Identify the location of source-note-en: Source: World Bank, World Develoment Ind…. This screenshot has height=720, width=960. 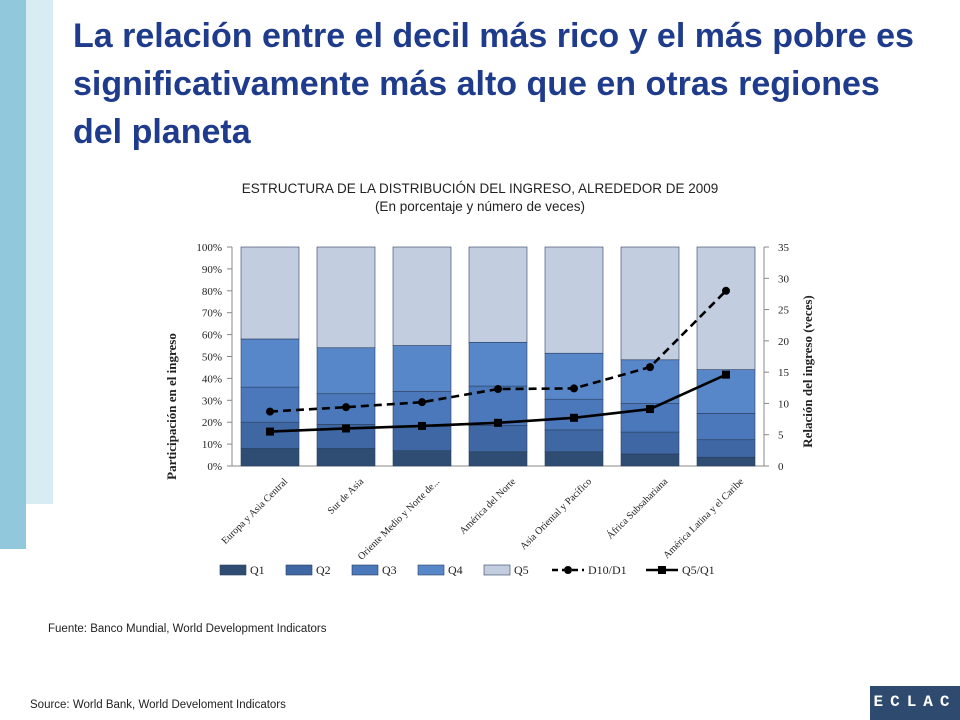
(158, 705).